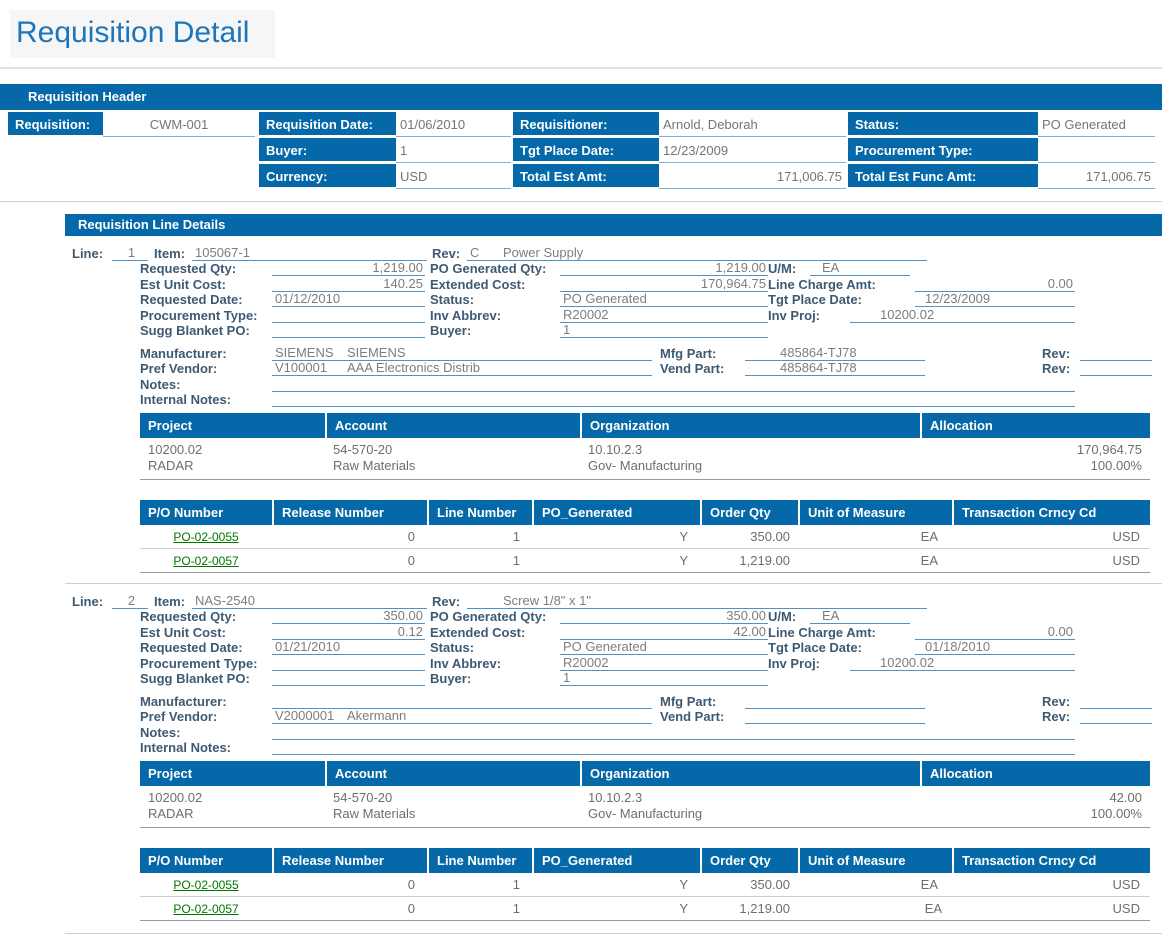 The width and height of the screenshot is (1162, 936). I want to click on project-cell: 10200.02 RADAR, so click(175, 805).